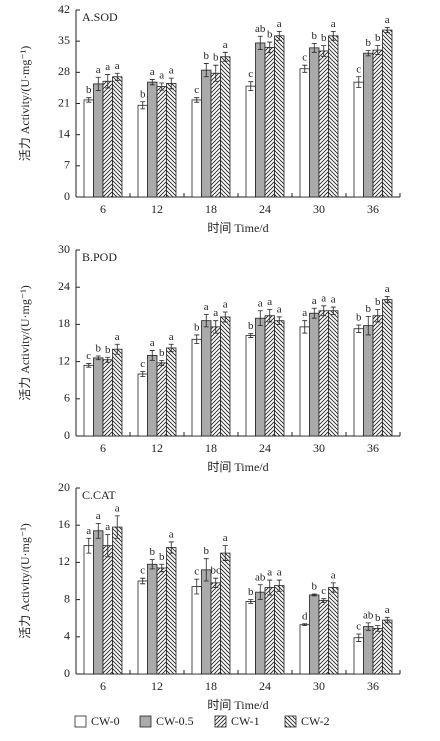  What do you see at coordinates (25, 581) in the screenshot?
I see `y-axis-label: 活力 Activity/(U·mg⁻¹)` at bounding box center [25, 581].